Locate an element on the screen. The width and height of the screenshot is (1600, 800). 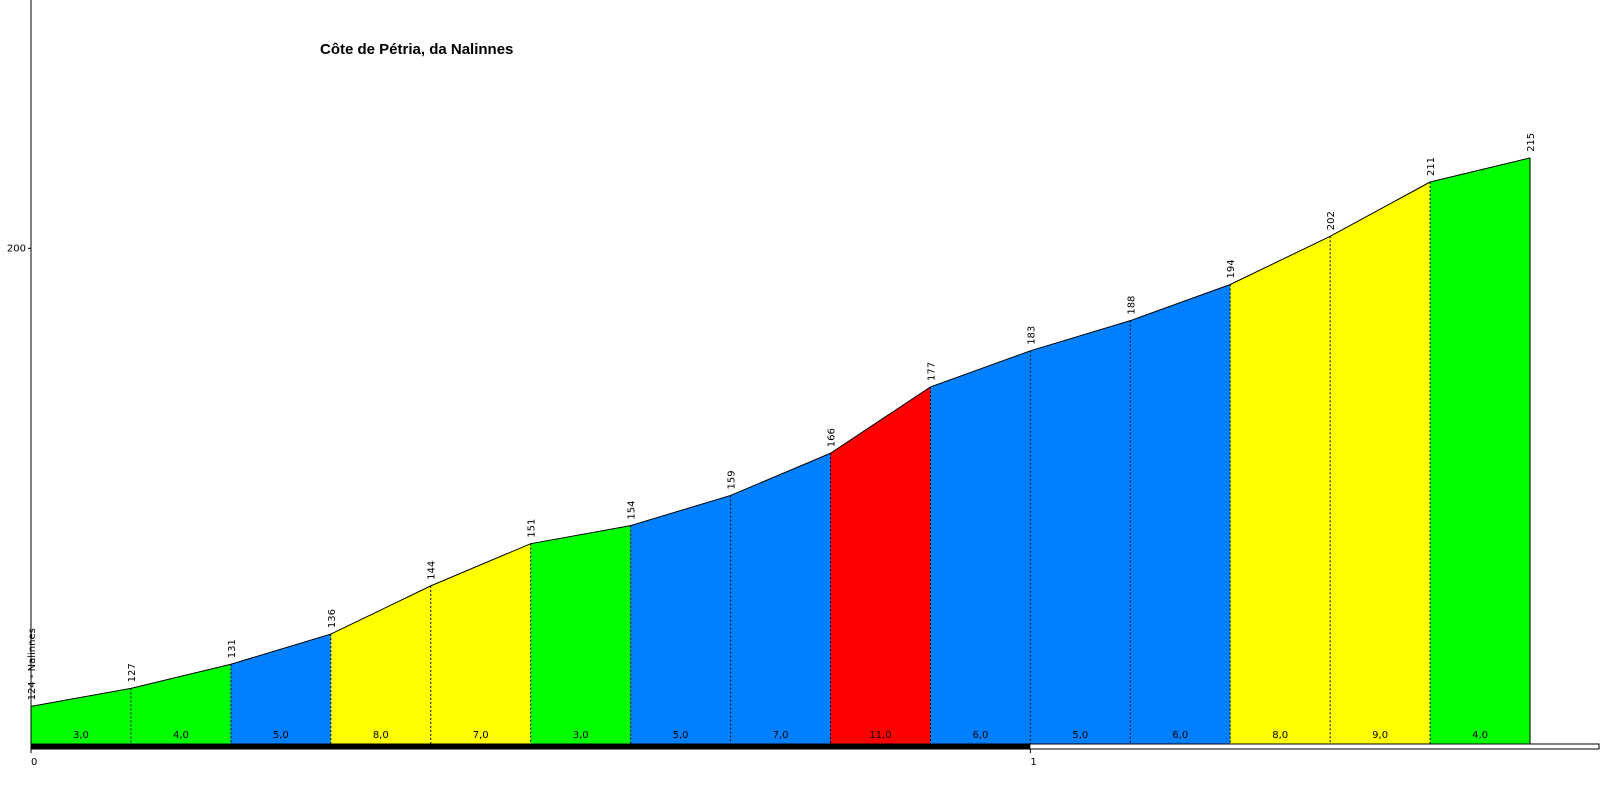
x-tick-label: 0 is located at coordinates (34, 762).